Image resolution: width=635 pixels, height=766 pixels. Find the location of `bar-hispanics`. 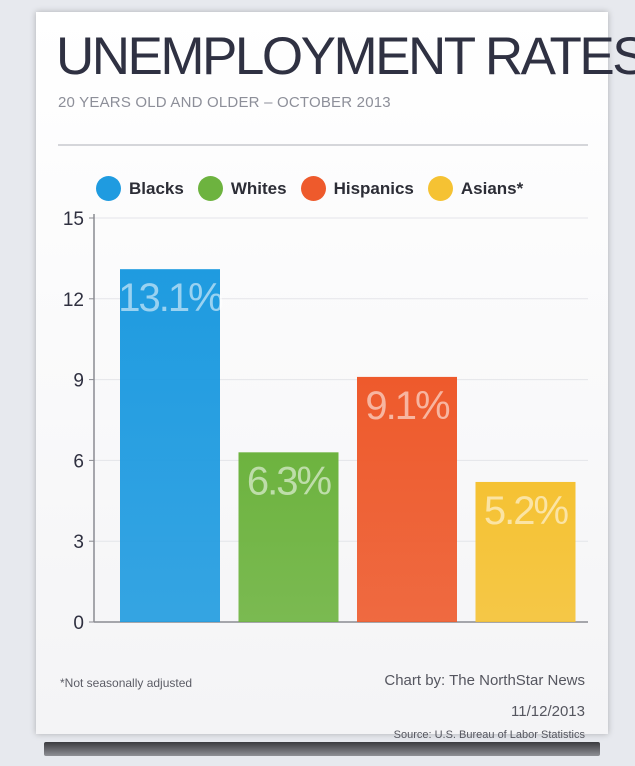

bar-hispanics is located at coordinates (407, 499).